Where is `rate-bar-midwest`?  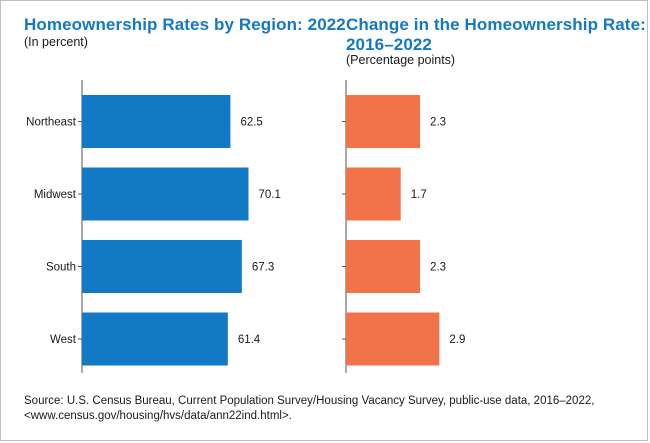 rate-bar-midwest is located at coordinates (165, 194).